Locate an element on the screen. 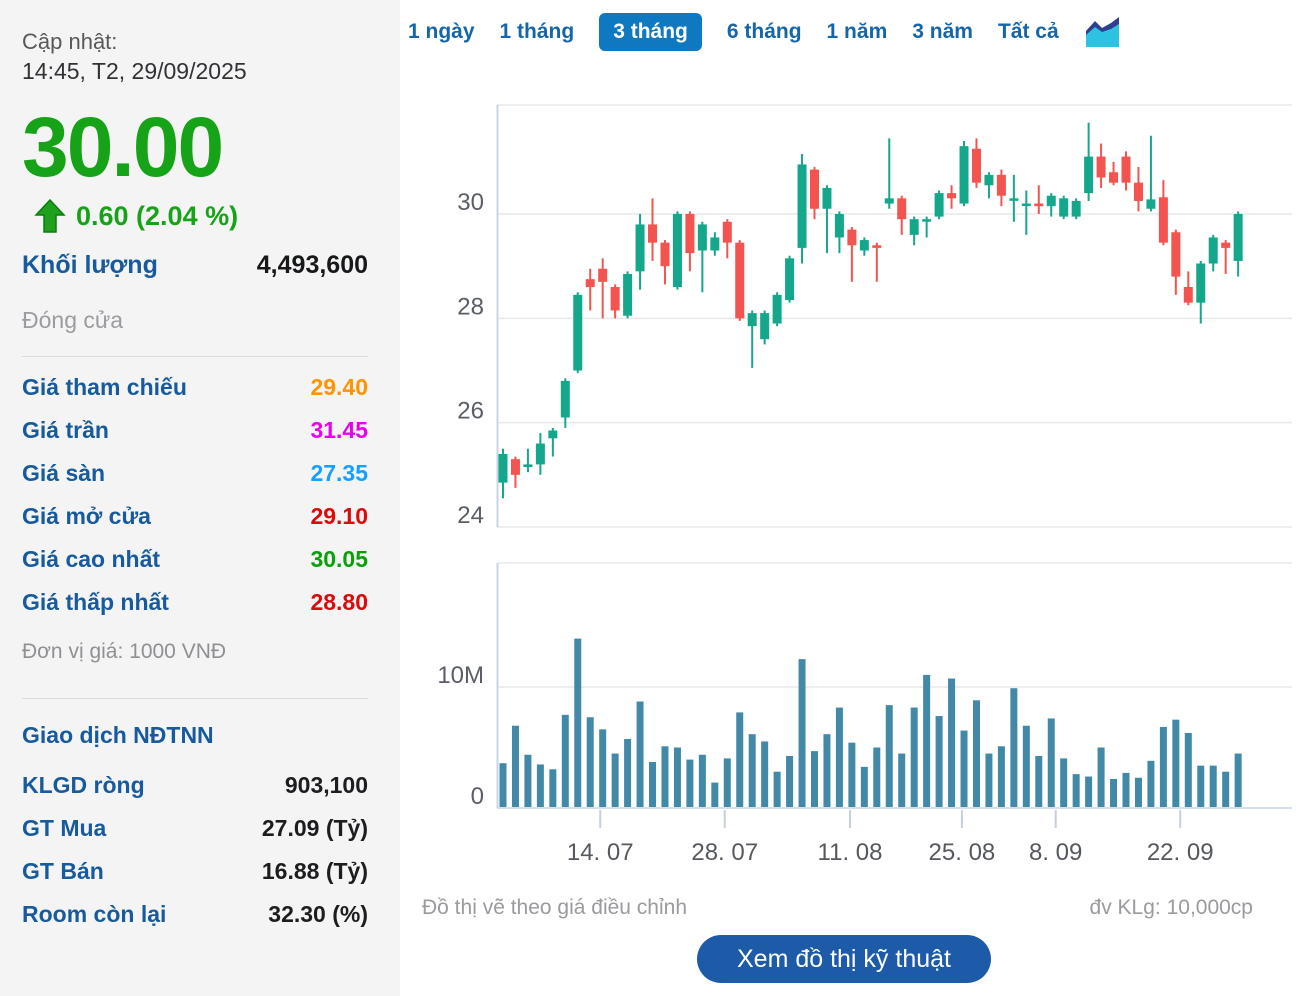 The image size is (1300, 996). row-label: Giá tham chiếu is located at coordinates (104, 387).